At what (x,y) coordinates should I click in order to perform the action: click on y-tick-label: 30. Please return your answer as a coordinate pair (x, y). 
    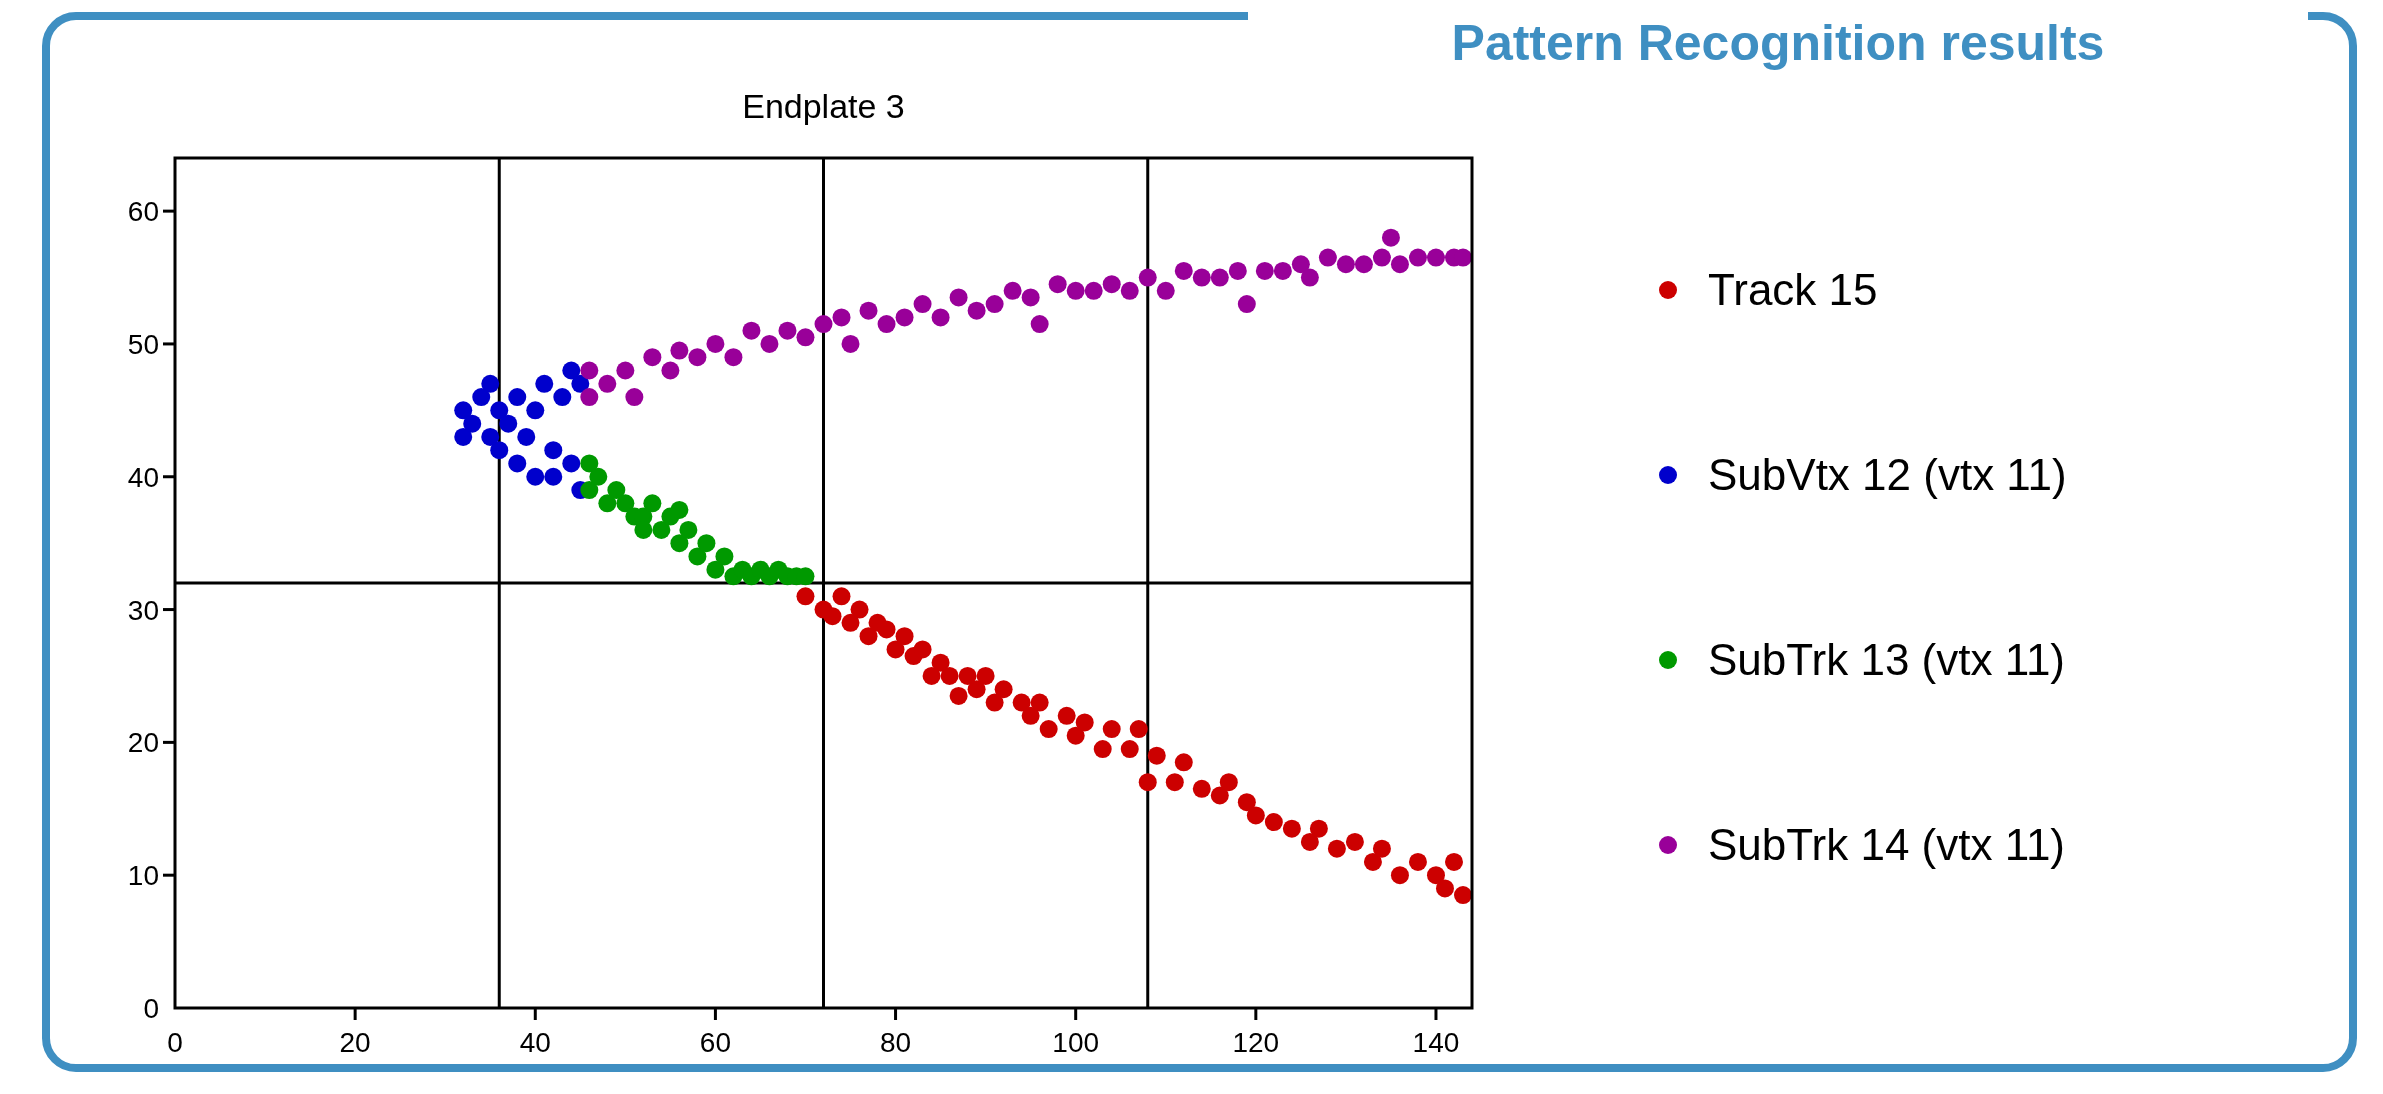
    Looking at the image, I should click on (143, 610).